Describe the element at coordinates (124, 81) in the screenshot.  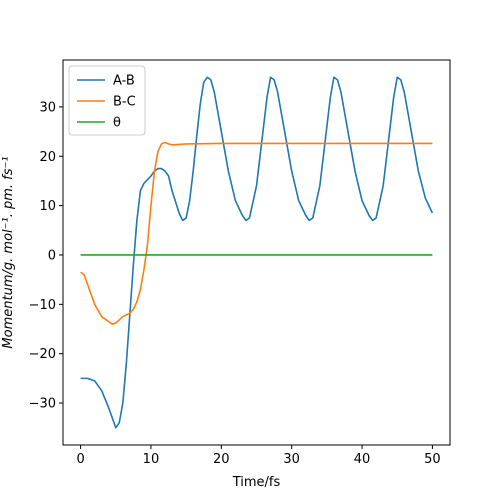
I see `legend-entry: A-B` at that location.